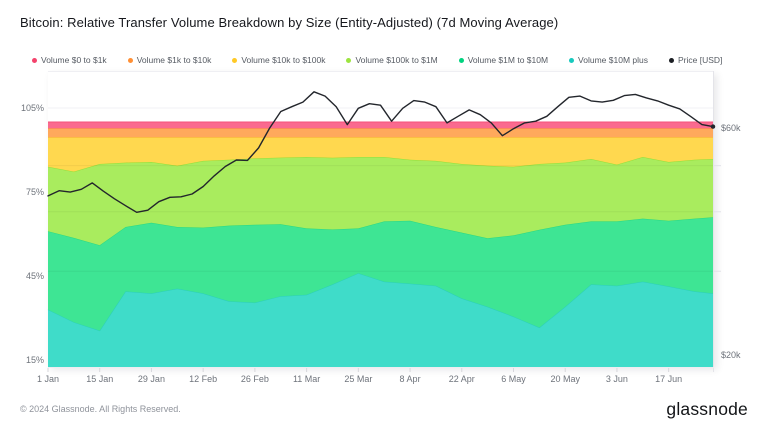  Describe the element at coordinates (613, 60) in the screenshot. I see `legend-item-label: Volume $10M plus` at that location.